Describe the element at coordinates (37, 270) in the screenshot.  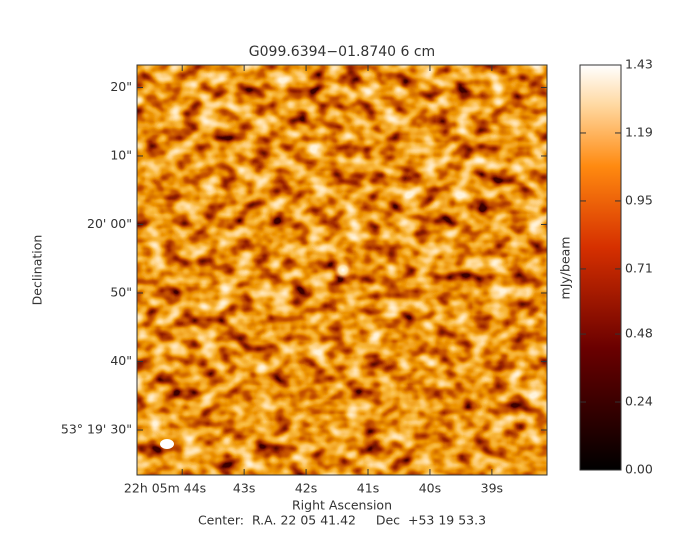
I see `y-label: Declination` at that location.